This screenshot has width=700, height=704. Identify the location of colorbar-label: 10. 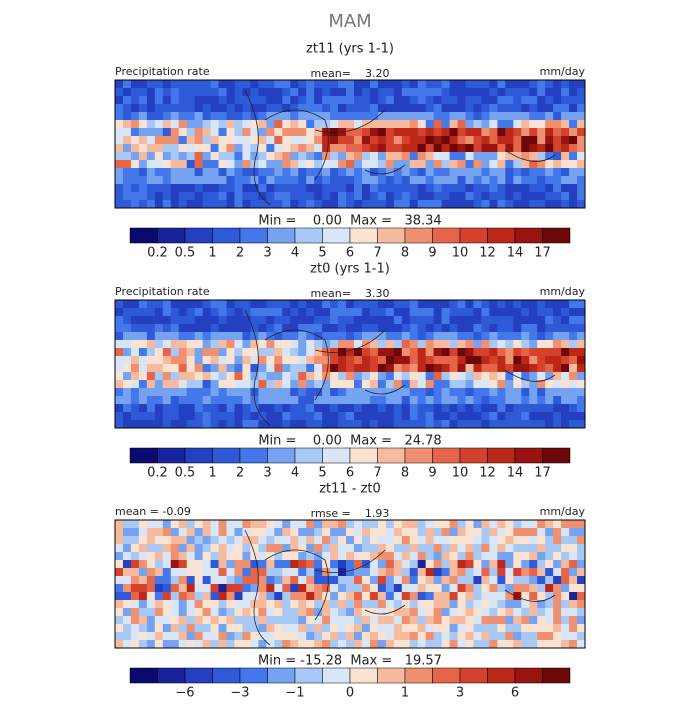
(460, 473).